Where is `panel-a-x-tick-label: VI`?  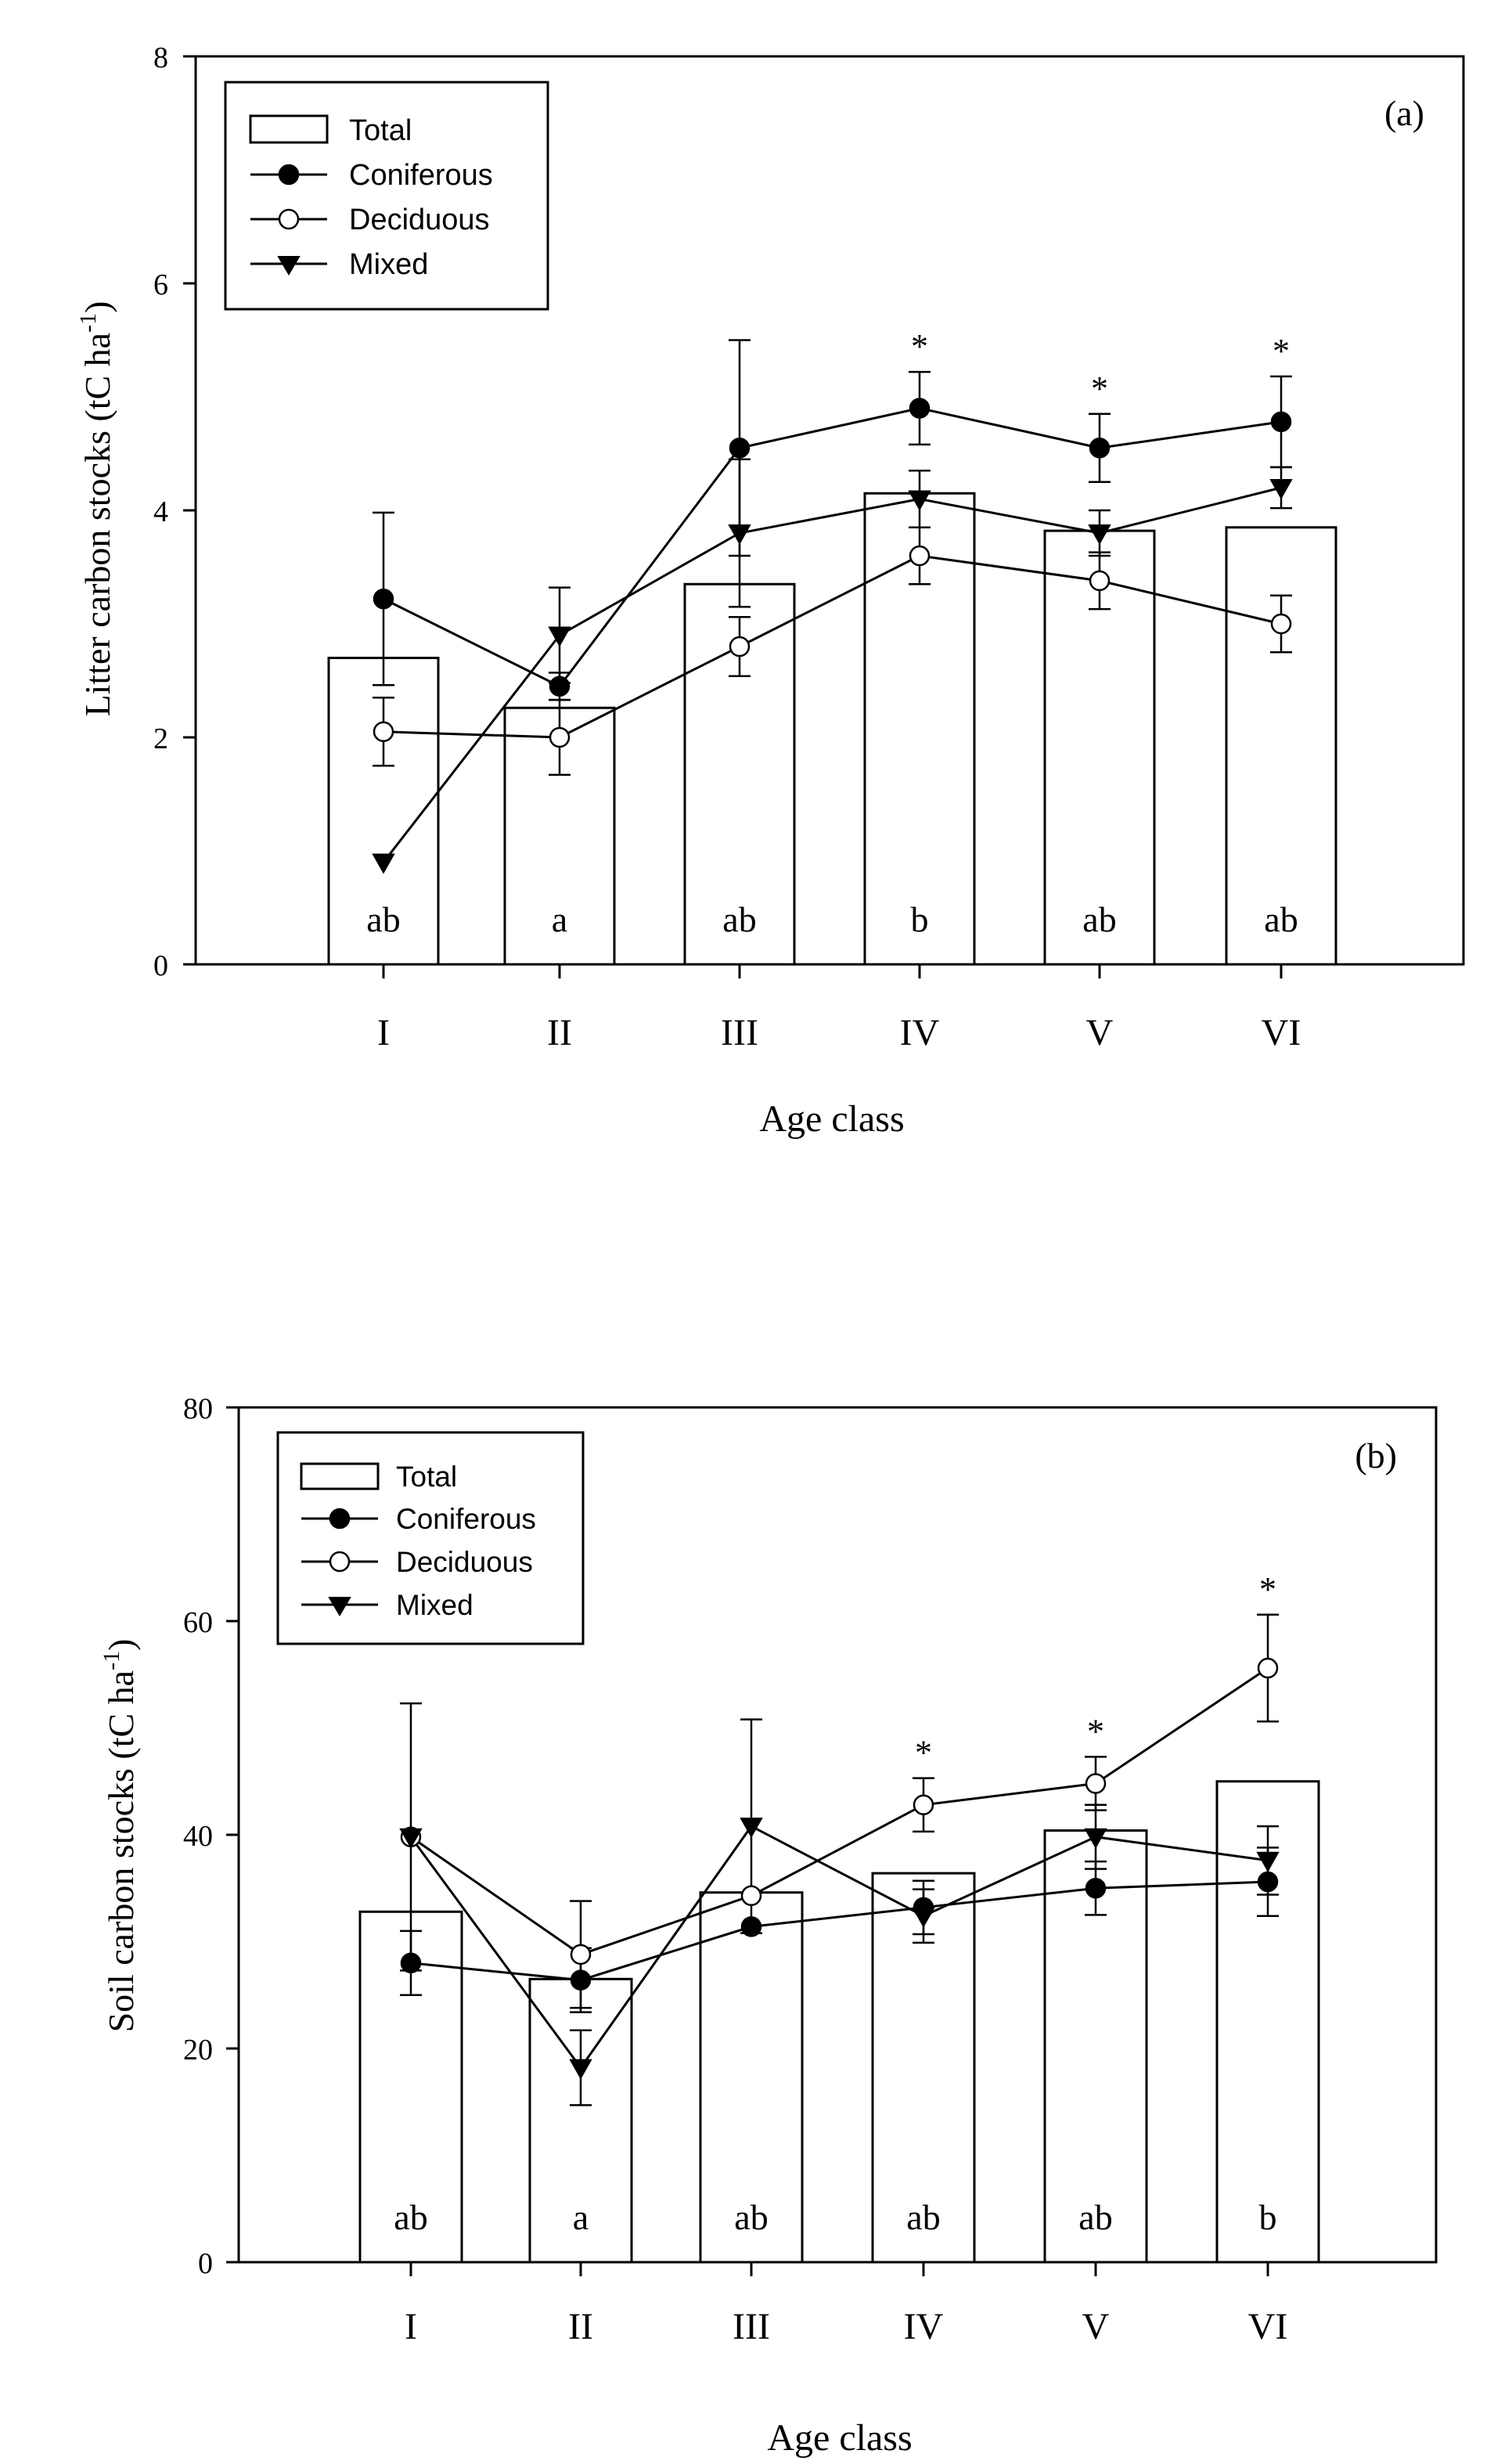 panel-a-x-tick-label: VI is located at coordinates (1281, 1033).